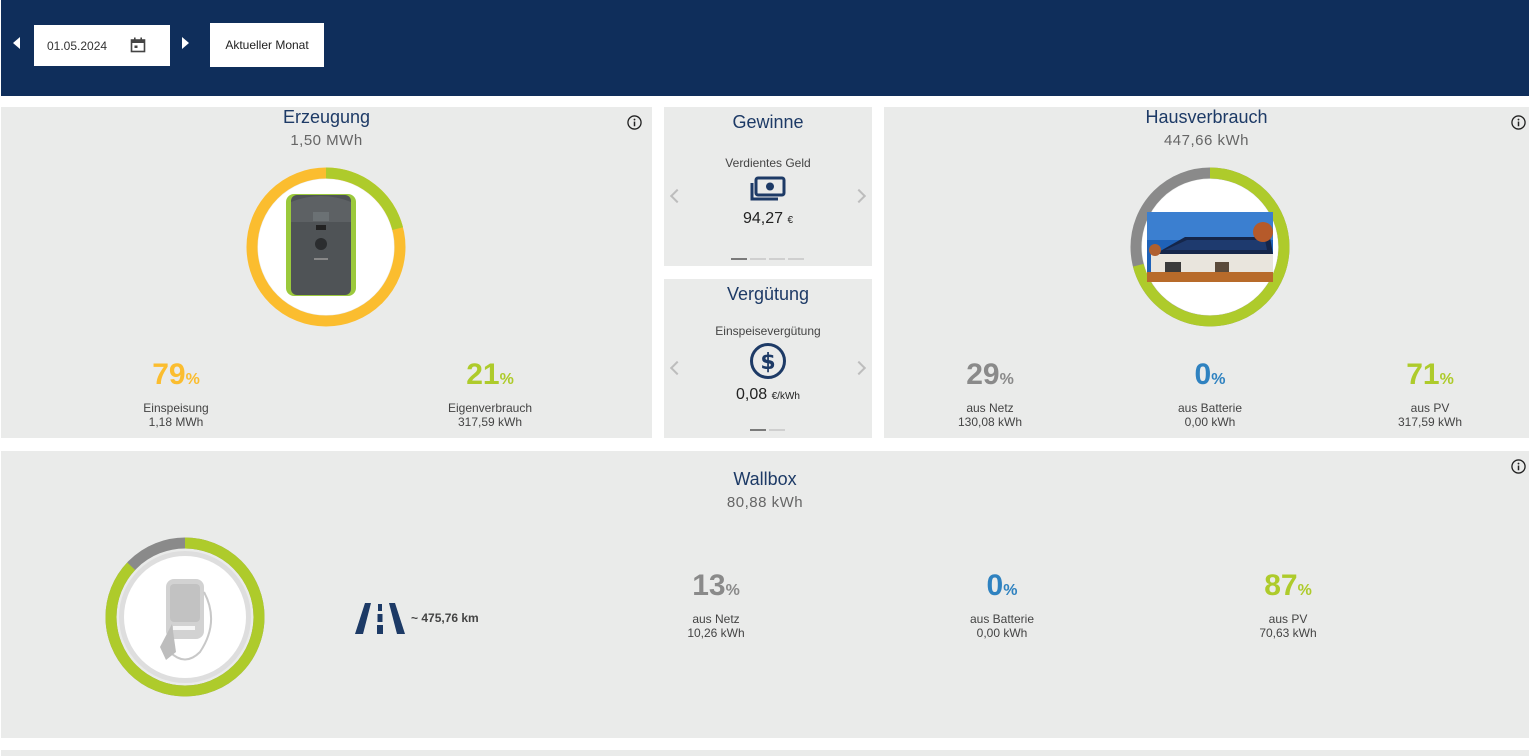 The image size is (1529, 756). What do you see at coordinates (490, 422) in the screenshot?
I see `eigenverbrauch-value: 317,59 kWh` at bounding box center [490, 422].